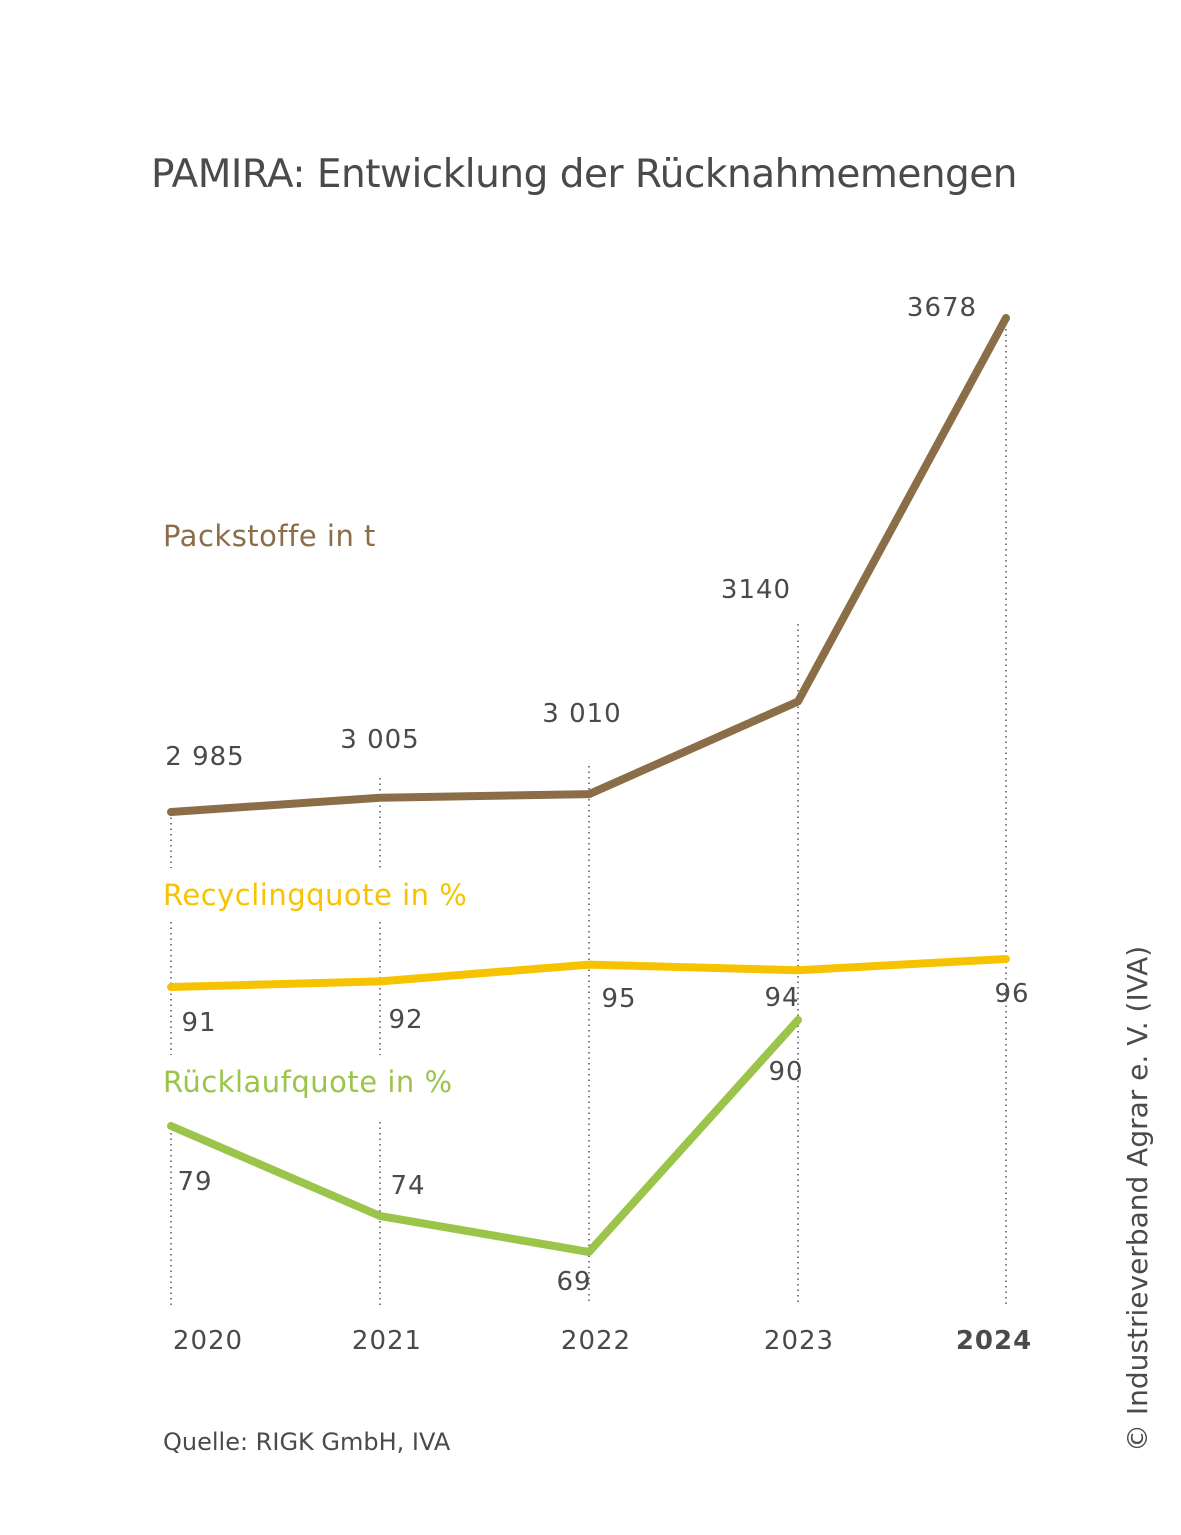  I want to click on x-tick-label: 2023, so click(799, 1341).